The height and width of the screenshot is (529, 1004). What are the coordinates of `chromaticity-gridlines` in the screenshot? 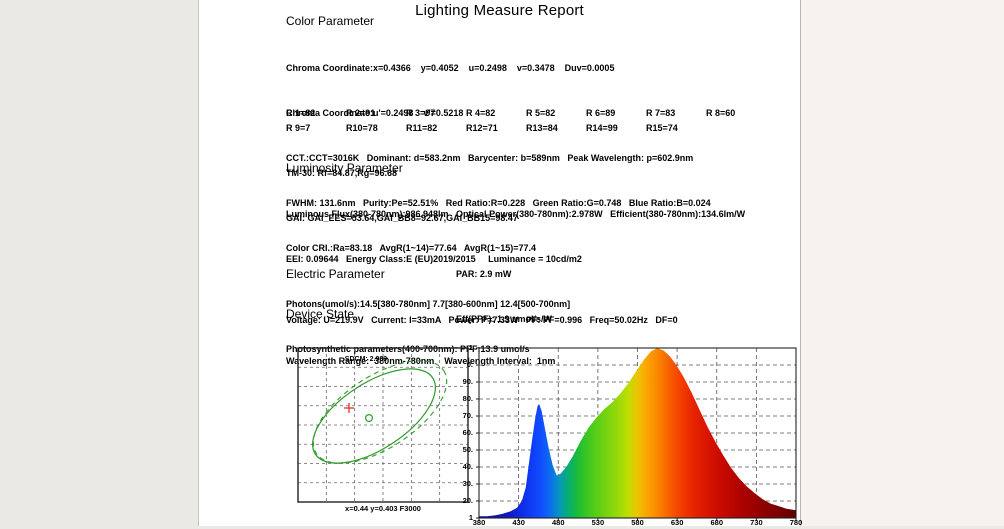 It's located at (383, 425).